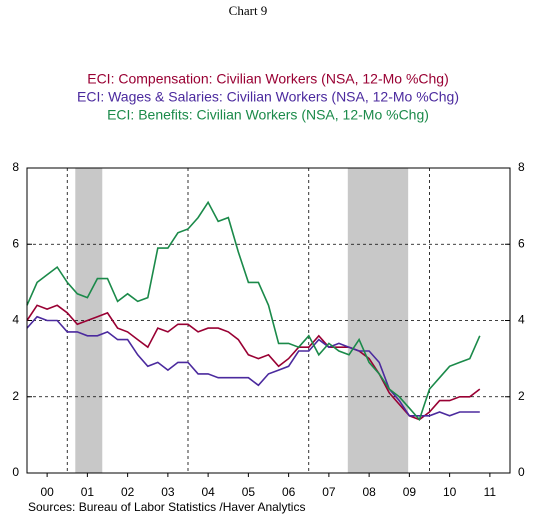 This screenshot has width=538, height=517. I want to click on y2-tick-label: 4, so click(521, 320).